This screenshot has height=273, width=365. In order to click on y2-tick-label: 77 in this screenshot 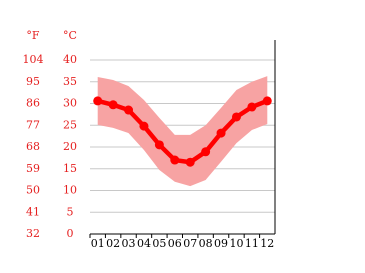, I will do `click(33, 124)`.